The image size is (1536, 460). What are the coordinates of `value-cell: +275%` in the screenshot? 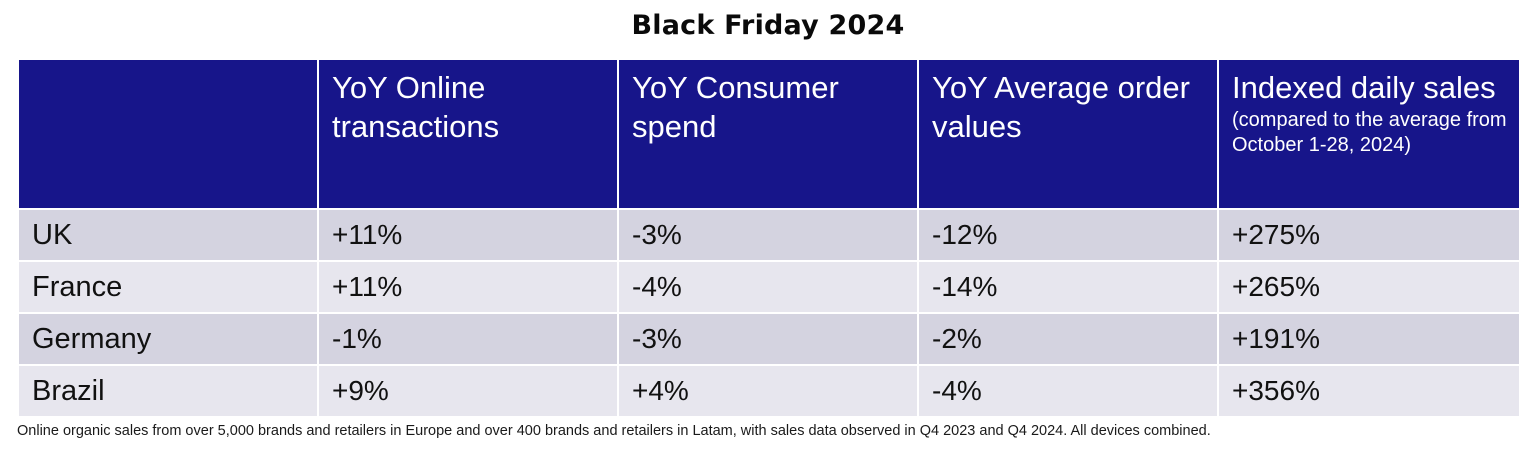 It's located at (1369, 235).